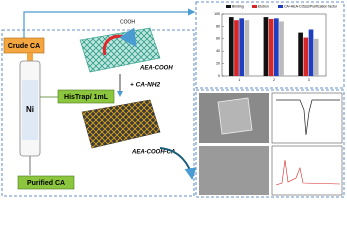  Describe the element at coordinates (263, 6) in the screenshot. I see `legend-label: Elution` at that location.